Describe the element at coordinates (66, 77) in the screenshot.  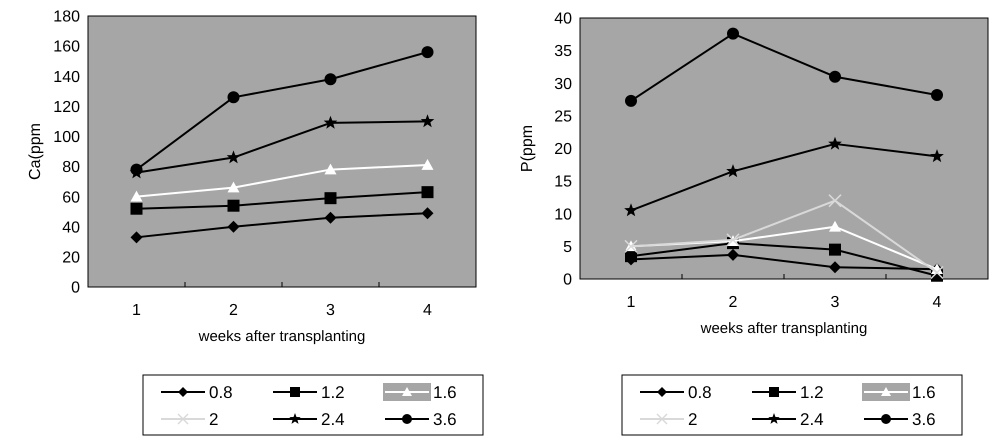
I see `y-tick-label: 140` at that location.